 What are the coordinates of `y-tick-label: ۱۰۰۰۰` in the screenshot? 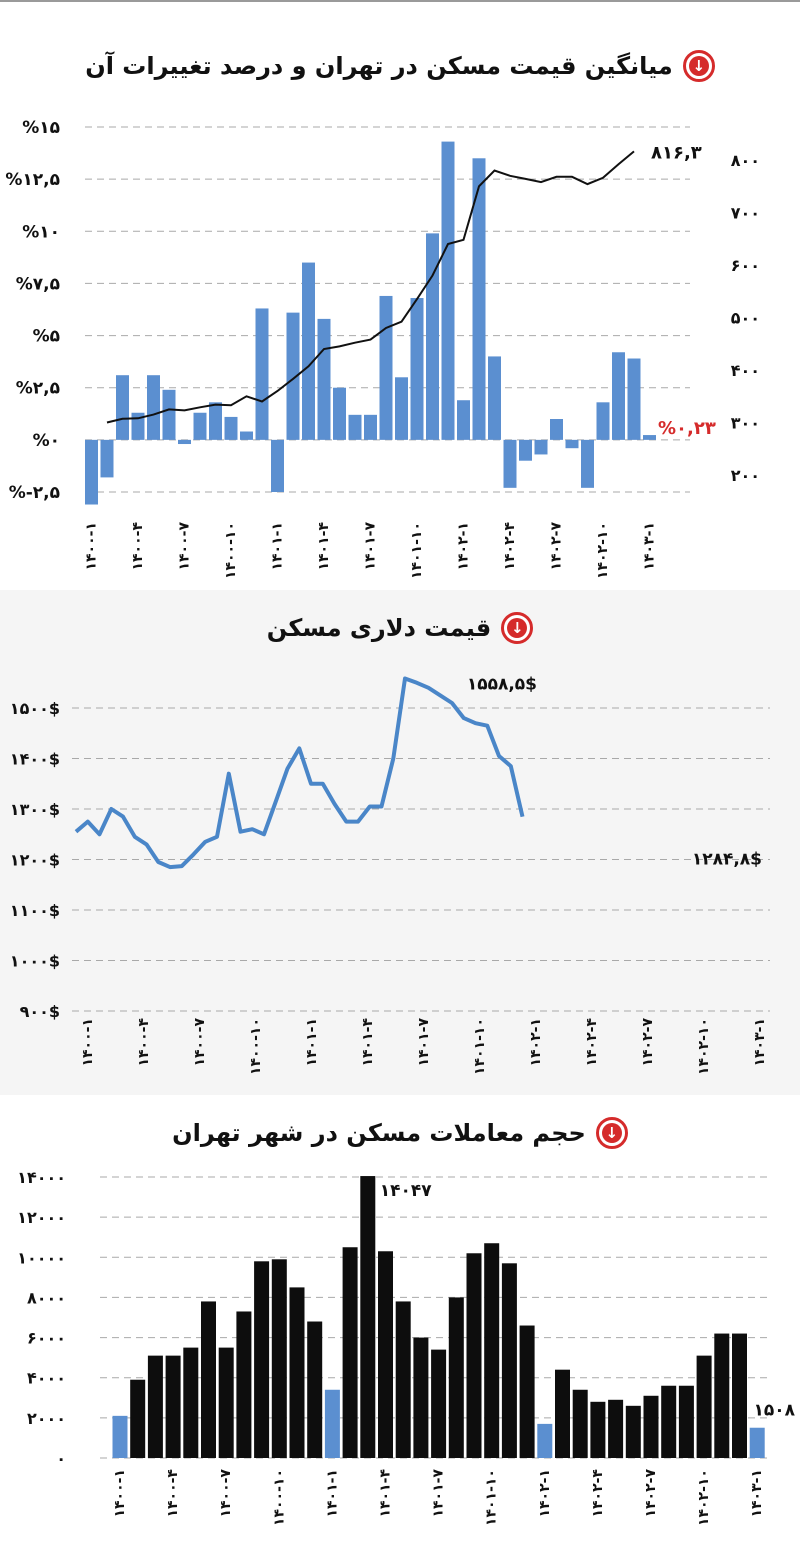 It's located at (41, 1257).